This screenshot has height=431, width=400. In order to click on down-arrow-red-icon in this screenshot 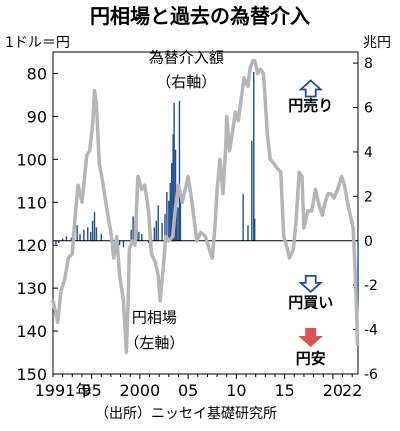, I will do `click(310, 338)`.